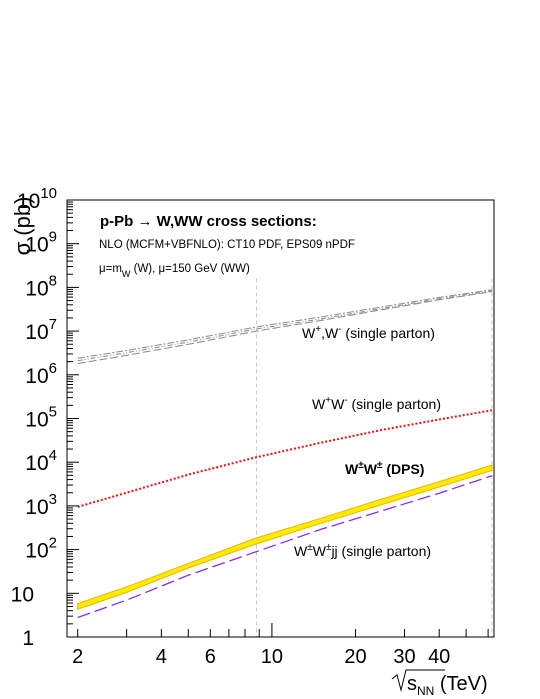  I want to click on chart-note-scale: μ=mW (W), μ=150 GeV (WW), so click(174, 271).